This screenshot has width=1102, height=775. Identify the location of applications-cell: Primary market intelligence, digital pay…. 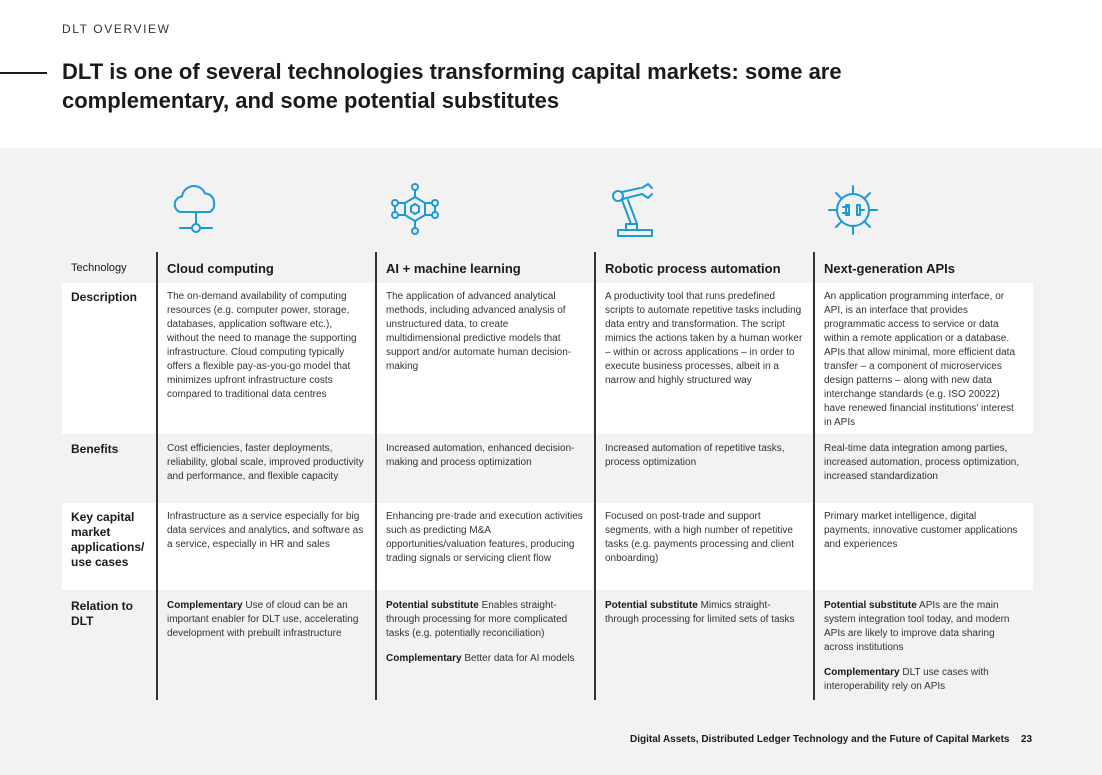
(924, 546).